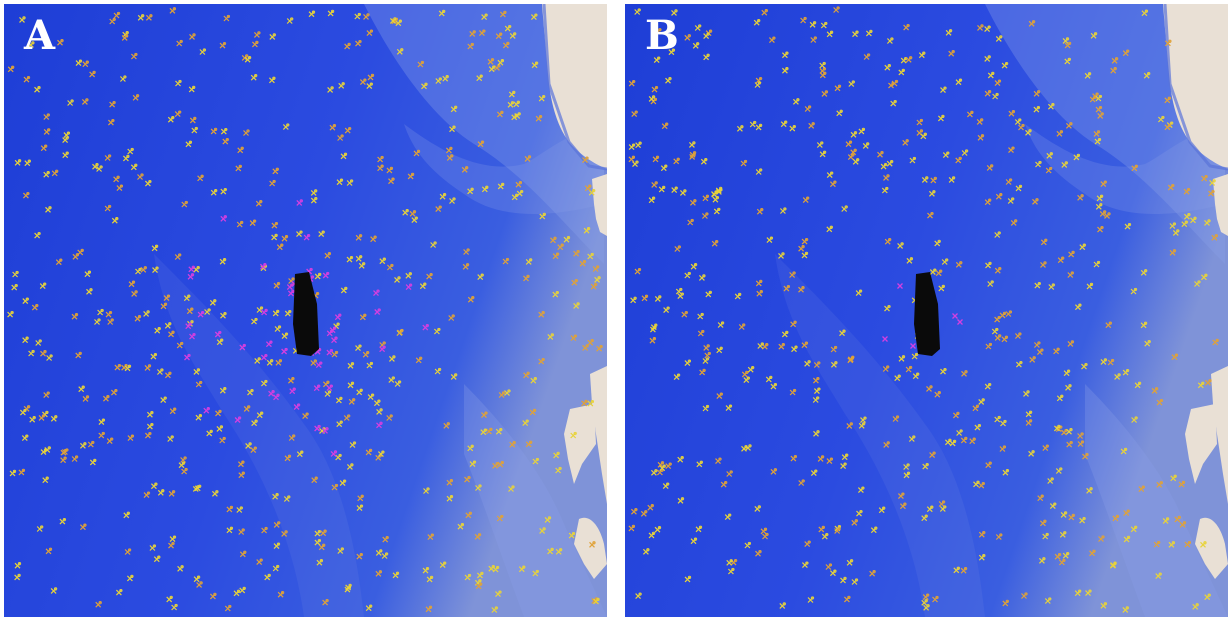 The height and width of the screenshot is (617, 1228). Describe the element at coordinates (1195, 87) in the screenshot. I see `coastline` at that location.